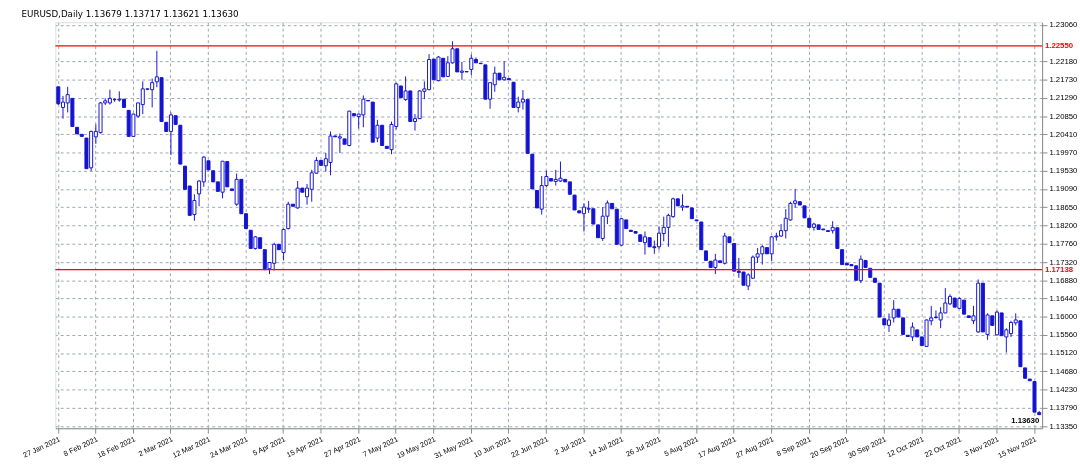 The width and height of the screenshot is (1080, 473). I want to click on y-tick-label: 1.17760, so click(1063, 244).